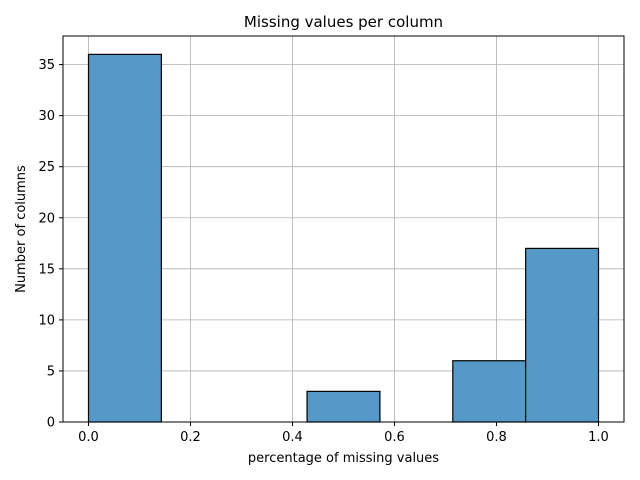  Describe the element at coordinates (50, 244) in the screenshot. I see `y-axis-ticks: 0 5 10 15 20 25 30 35` at that location.